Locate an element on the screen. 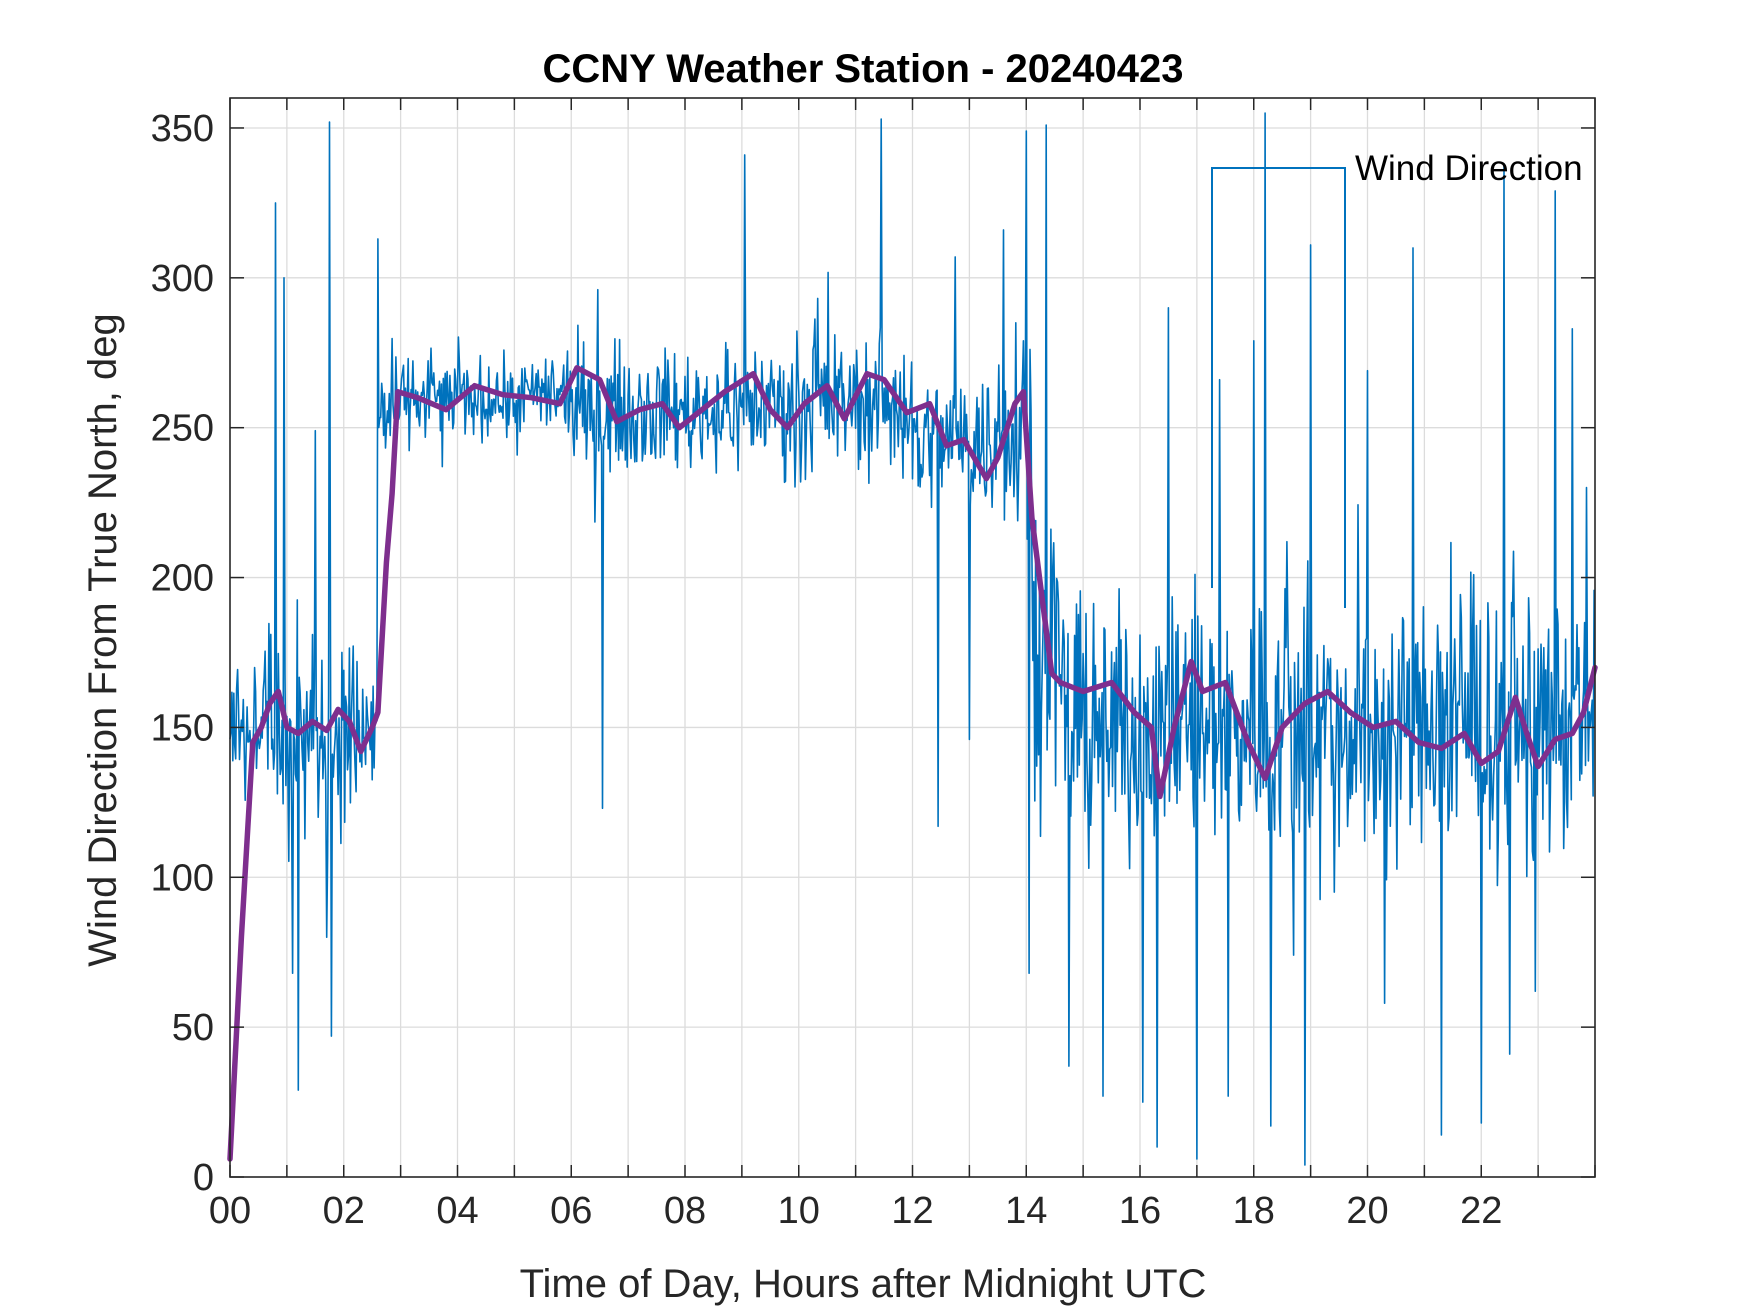 This screenshot has height=1313, width=1750. x-tick-label: 10 is located at coordinates (799, 1211).